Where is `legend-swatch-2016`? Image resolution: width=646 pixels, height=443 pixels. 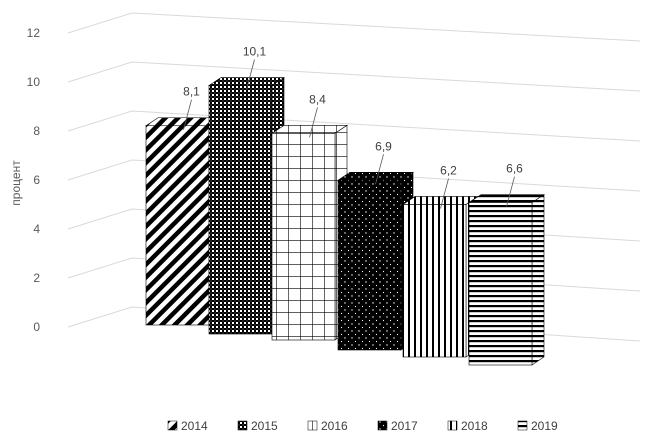
legend-swatch-2016 is located at coordinates (312, 425).